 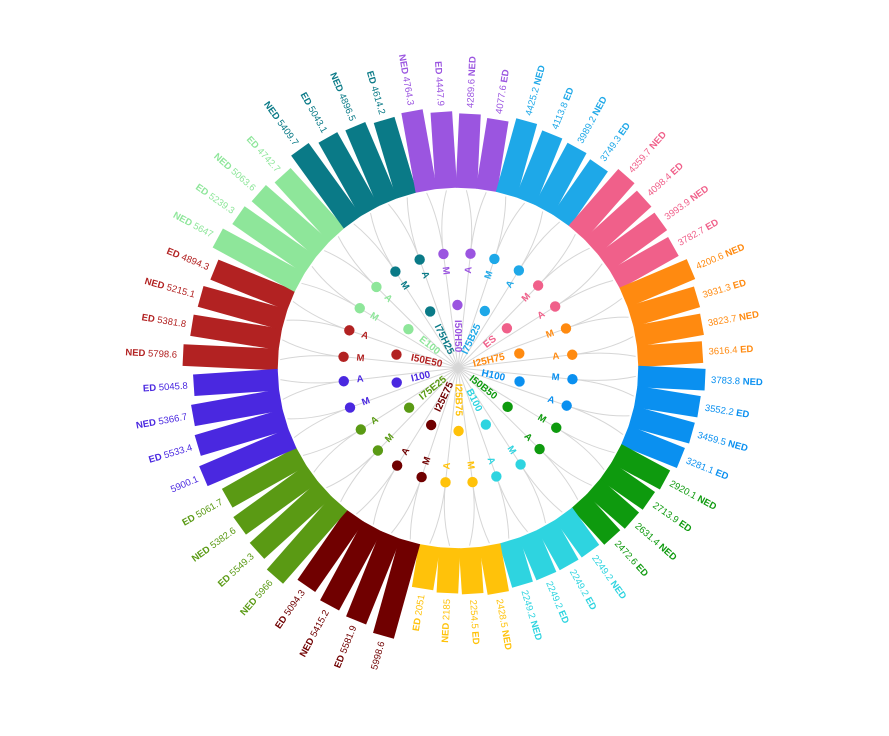 What do you see at coordinates (615, 141) in the screenshot?
I see `bar-label: 3749.3 ED` at bounding box center [615, 141].